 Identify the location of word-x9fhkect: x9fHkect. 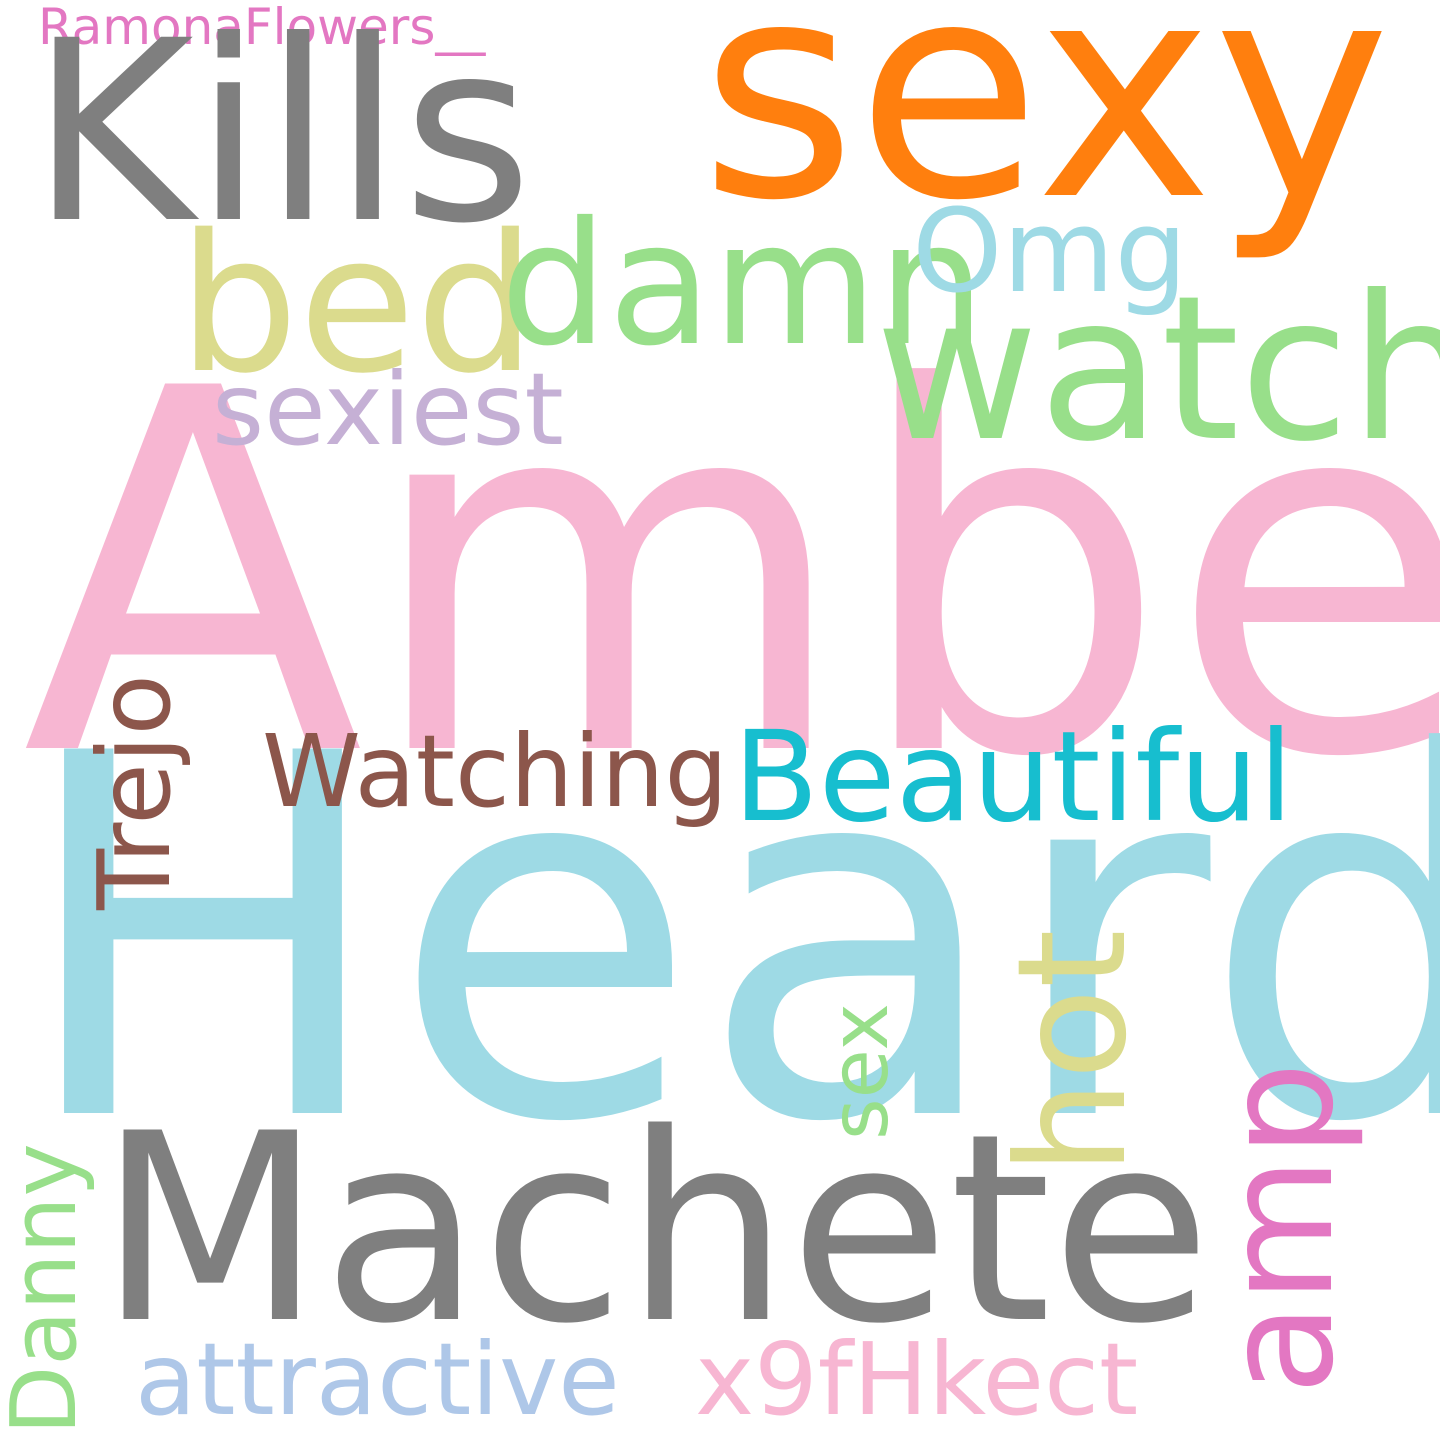
(917, 1379).